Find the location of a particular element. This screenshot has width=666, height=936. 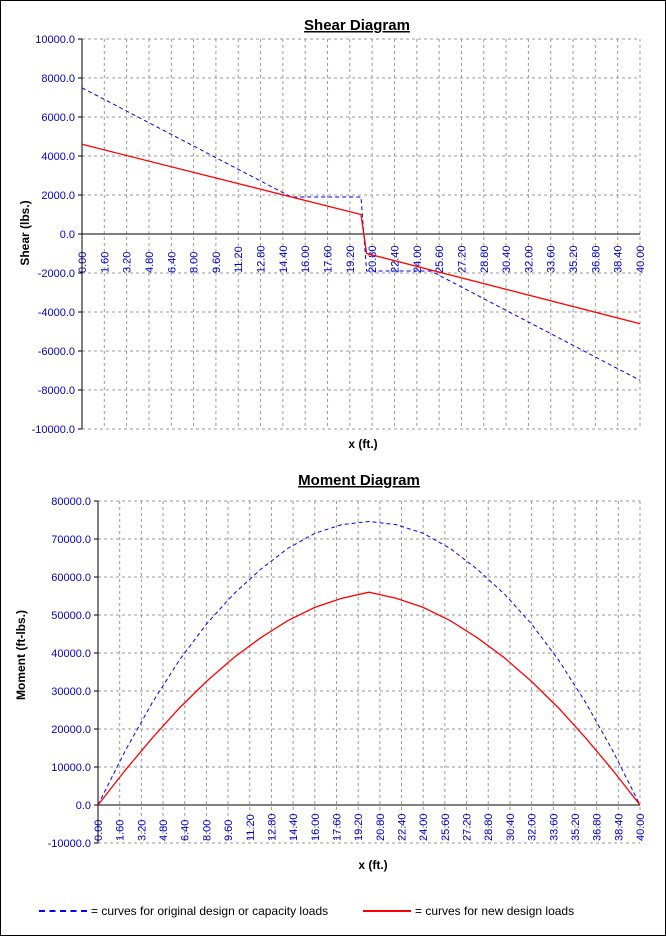

moment-x-tick-label: 22.40 is located at coordinates (403, 827).